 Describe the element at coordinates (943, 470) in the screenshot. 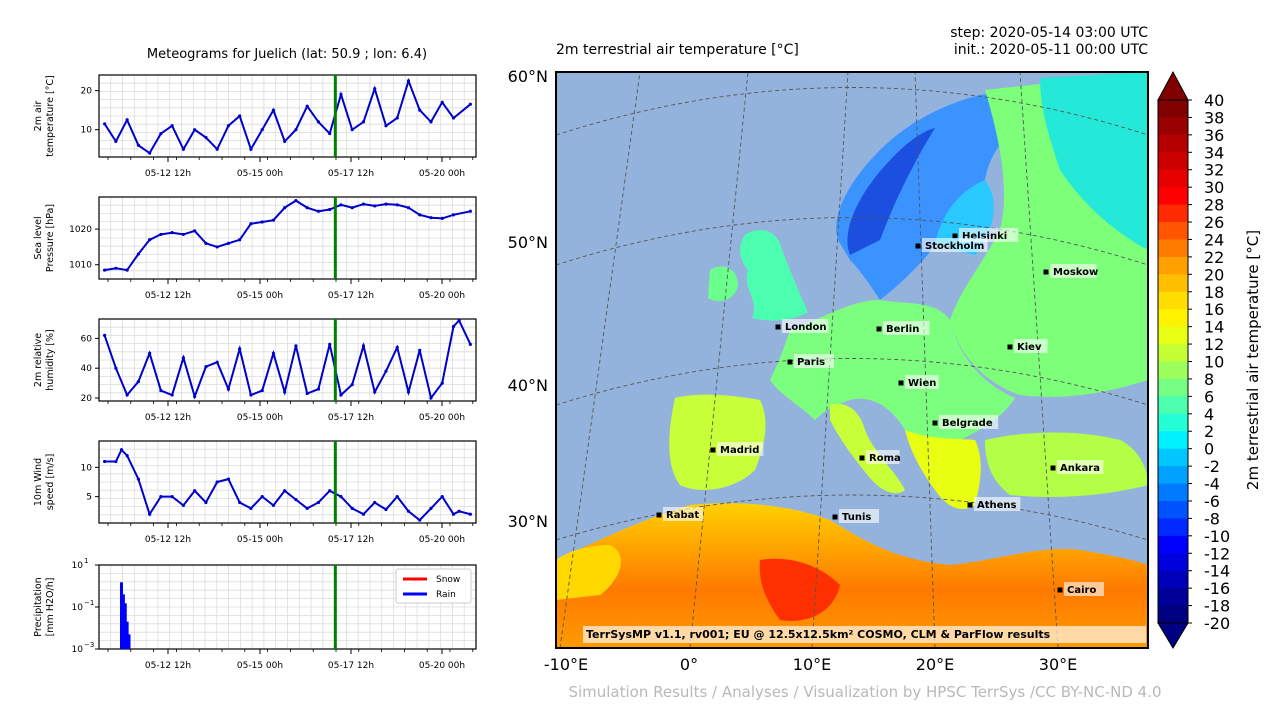

I see `balkans` at that location.